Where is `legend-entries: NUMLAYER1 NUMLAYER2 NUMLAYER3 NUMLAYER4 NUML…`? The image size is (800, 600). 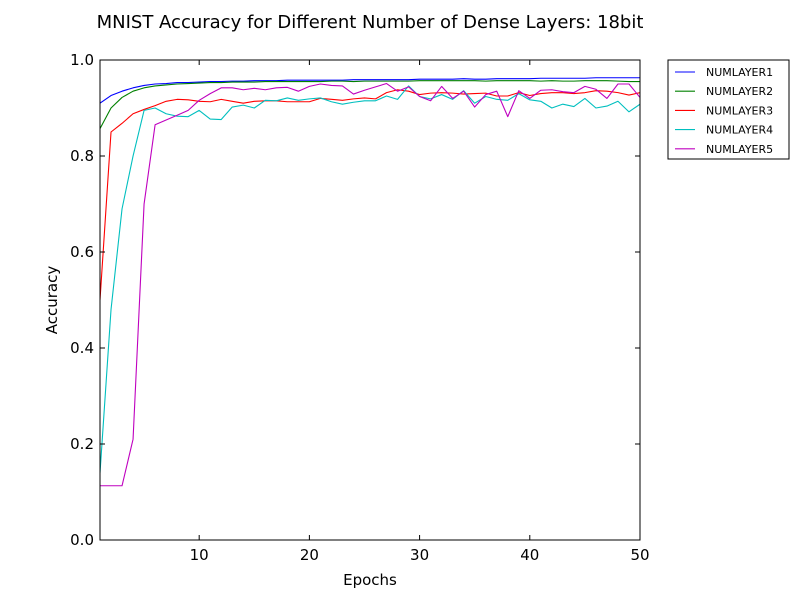 legend-entries: NUMLAYER1 NUMLAYER2 NUMLAYER3 NUMLAYER4 NUML… is located at coordinates (724, 111).